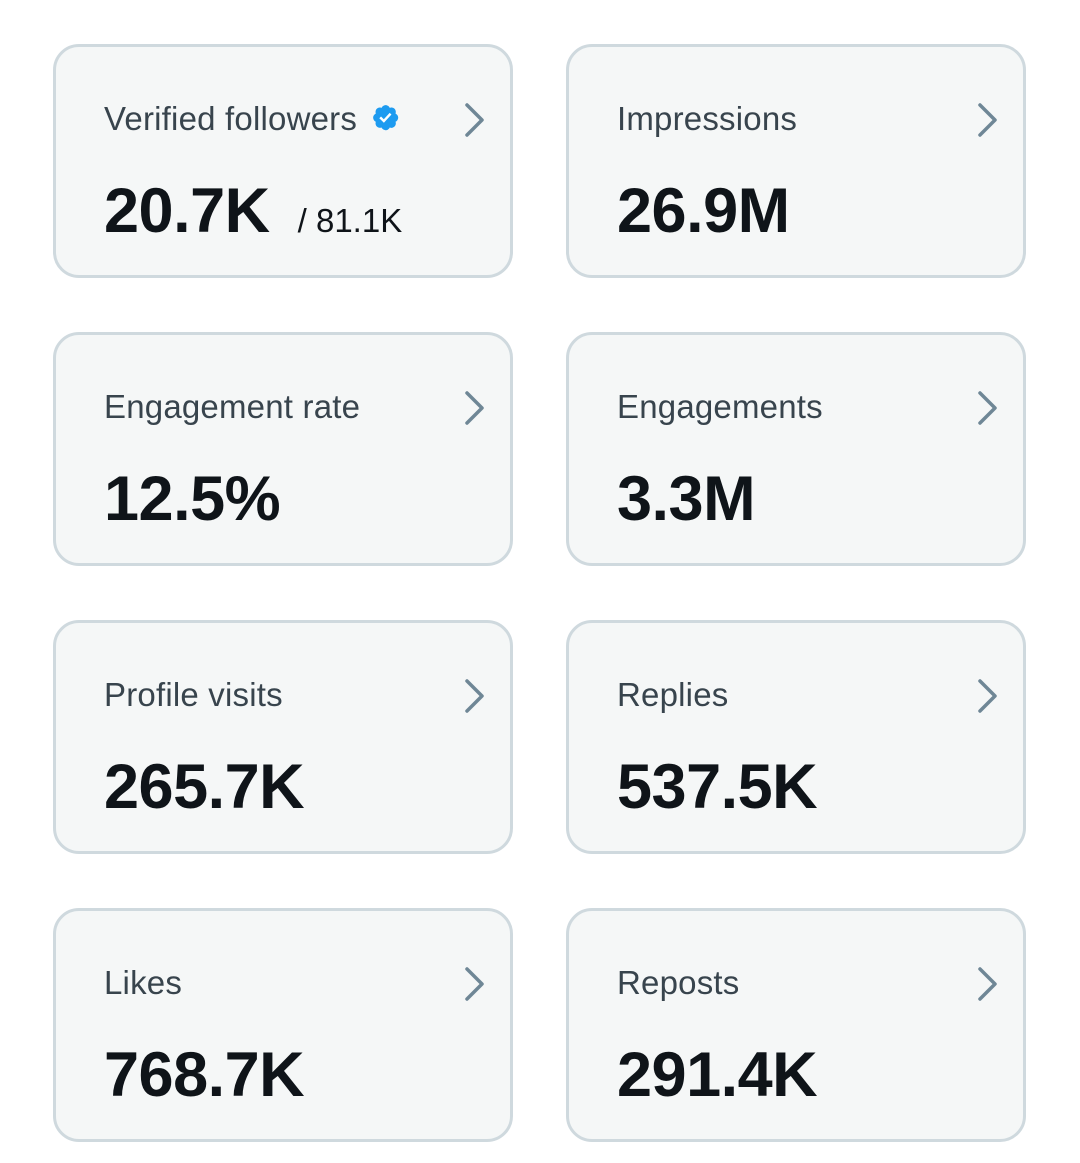 The height and width of the screenshot is (1163, 1080). I want to click on metric-card-engagement-rate: Engagement rate 12.5%, so click(283, 449).